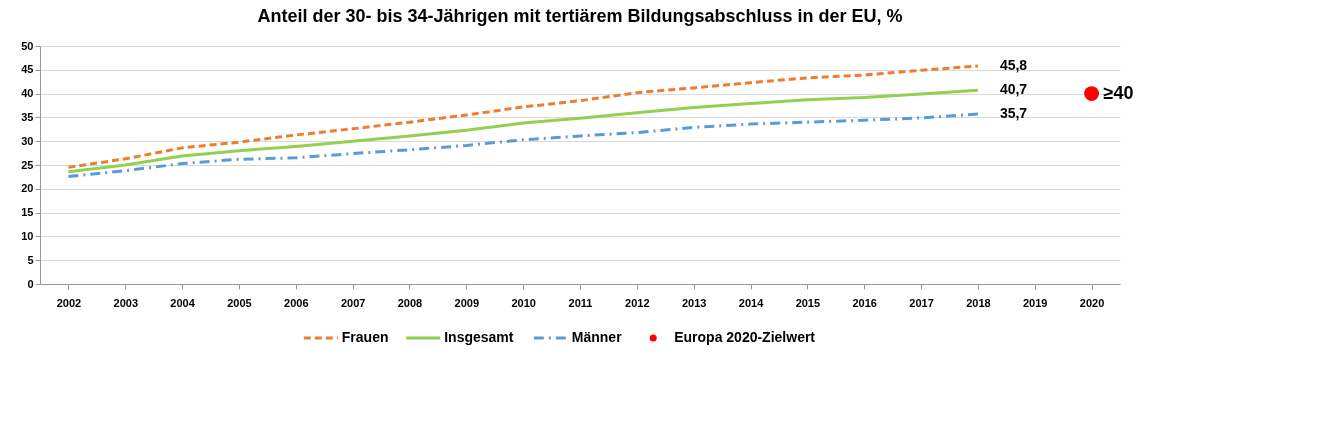  I want to click on y-tick-label: 30, so click(27, 140).